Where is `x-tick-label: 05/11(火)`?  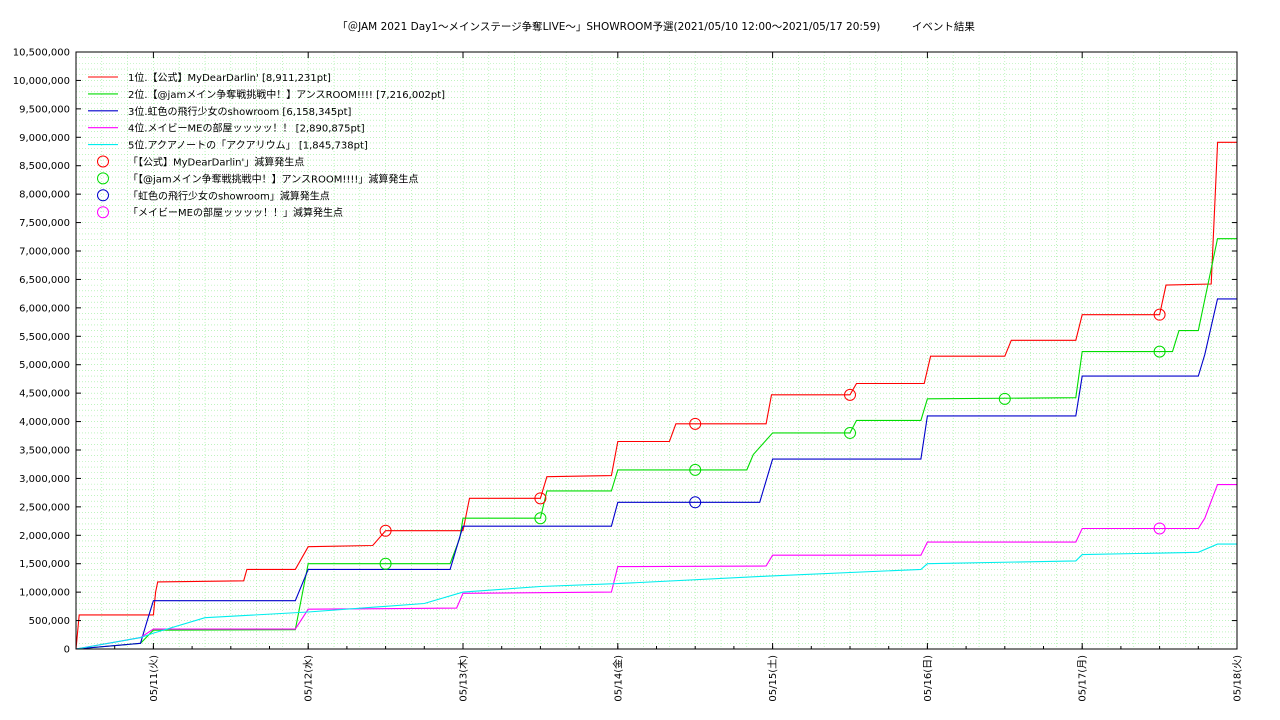 x-tick-label: 05/11(火) is located at coordinates (154, 678).